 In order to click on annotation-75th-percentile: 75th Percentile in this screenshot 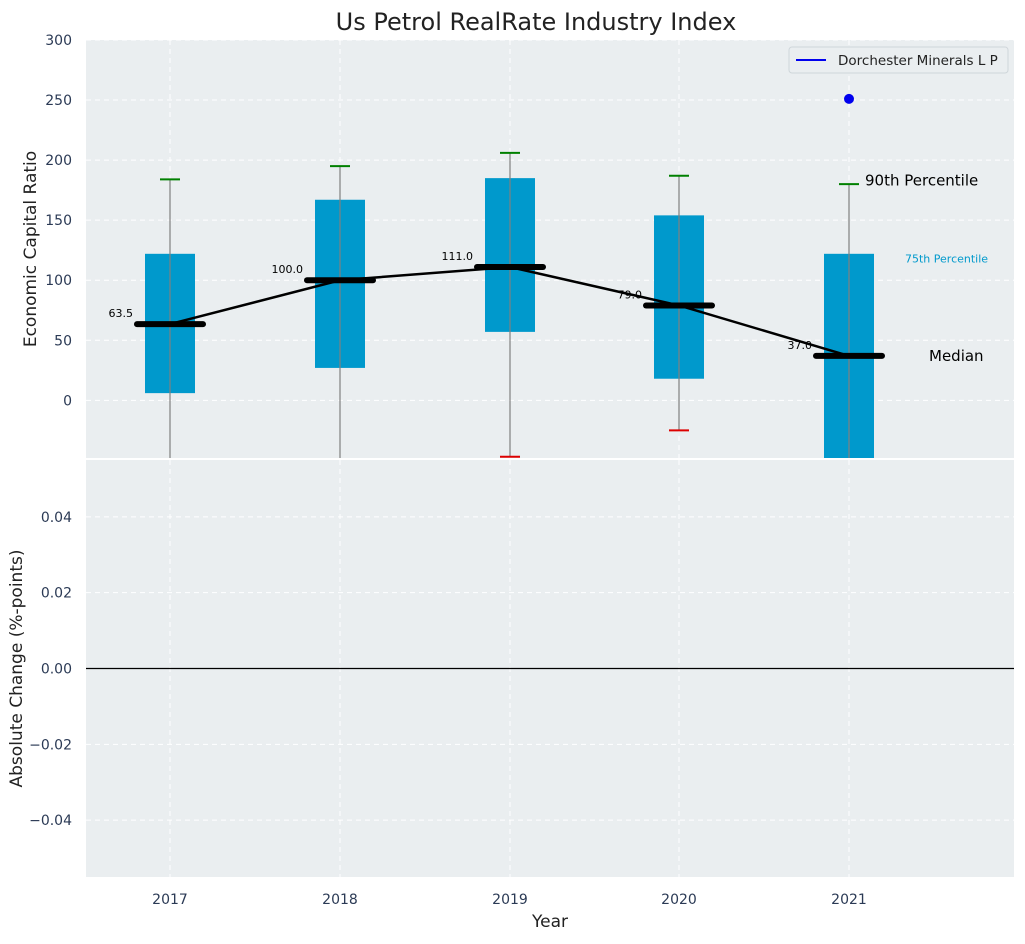, I will do `click(946, 259)`.